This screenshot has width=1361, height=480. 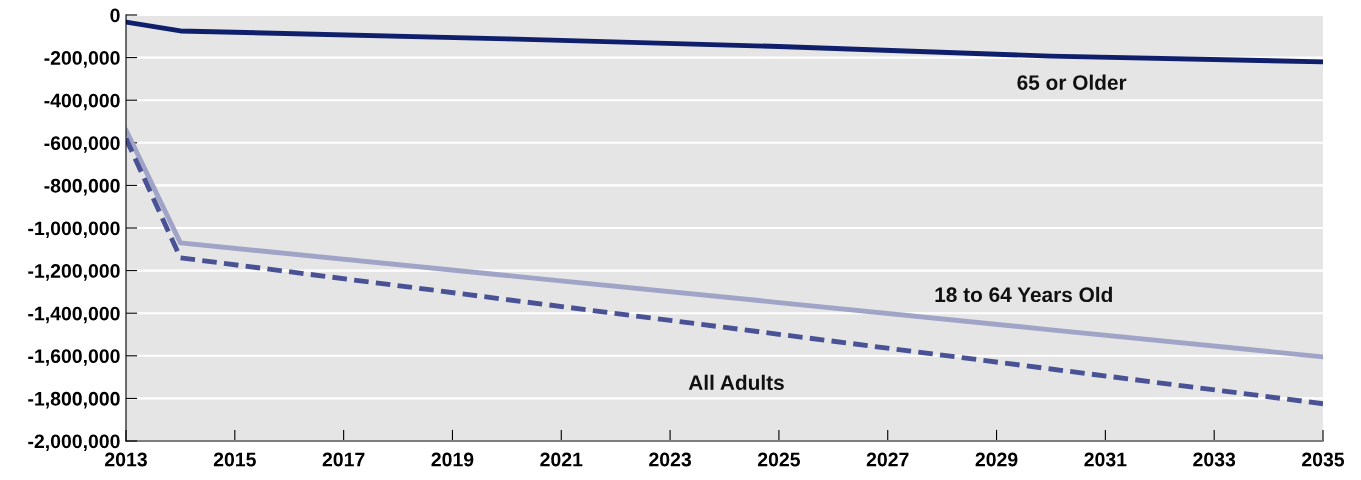 I want to click on x-tick-label: 2035, so click(x=1323, y=459).